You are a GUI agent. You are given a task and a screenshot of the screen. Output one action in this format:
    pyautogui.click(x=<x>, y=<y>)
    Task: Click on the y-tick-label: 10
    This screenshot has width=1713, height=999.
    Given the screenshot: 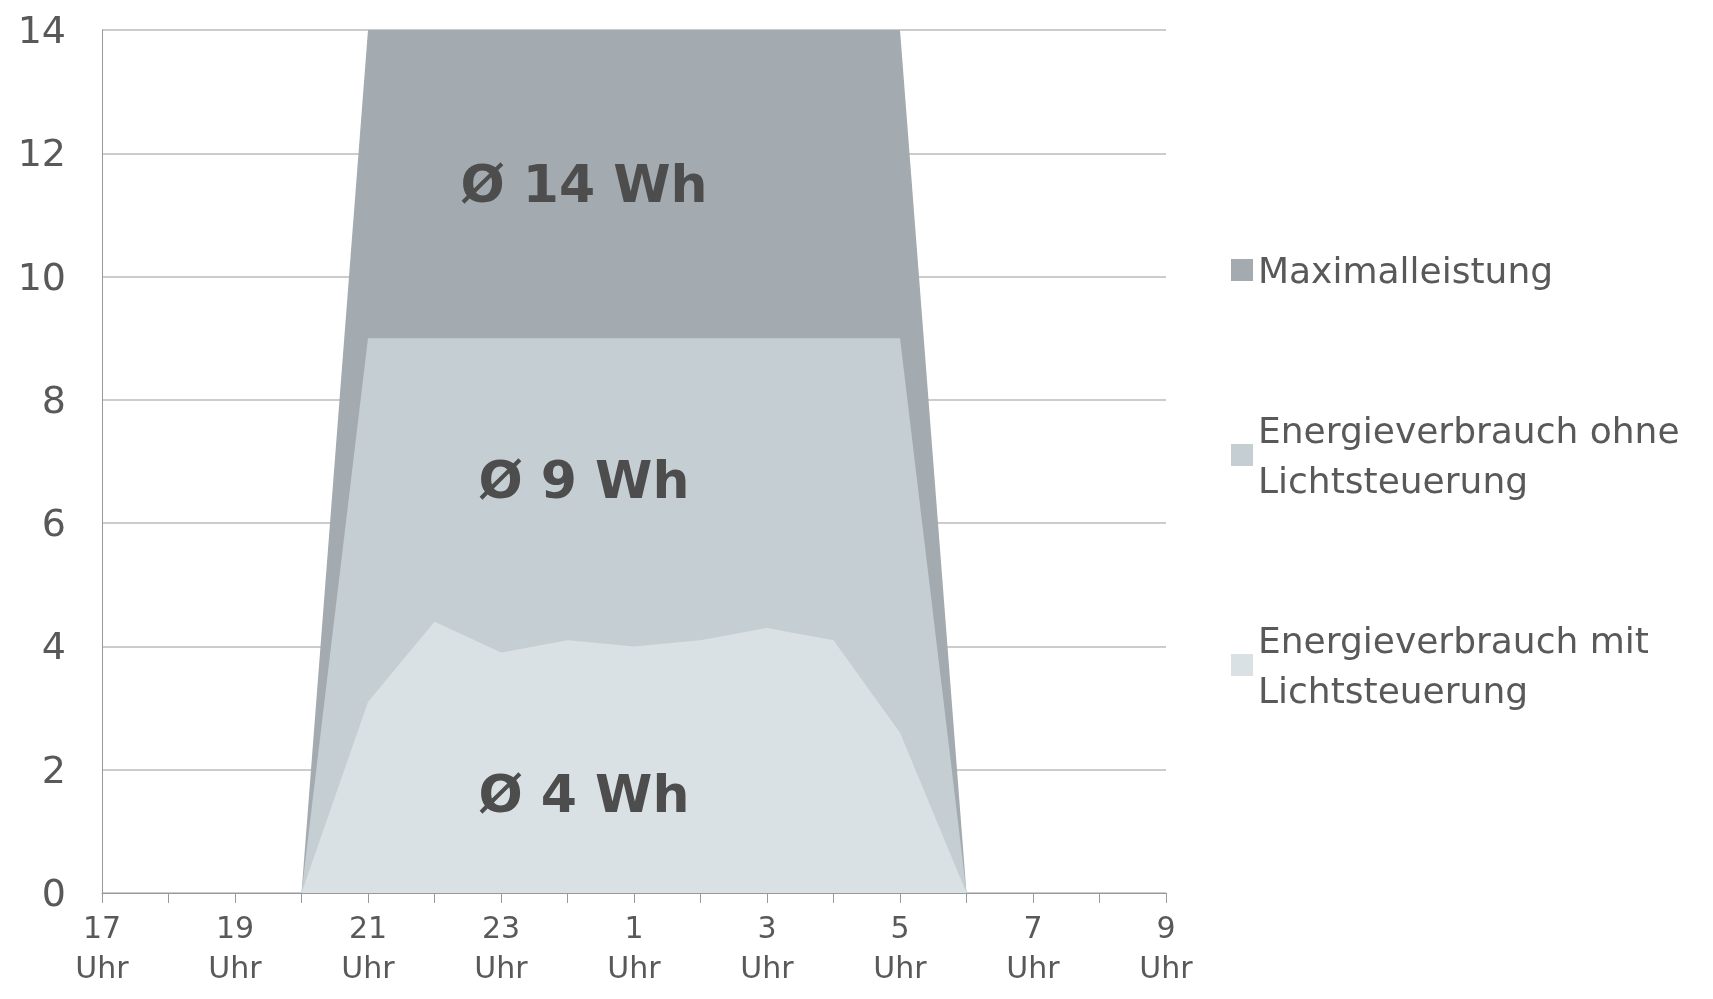 What is the action you would take?
    pyautogui.click(x=41, y=276)
    